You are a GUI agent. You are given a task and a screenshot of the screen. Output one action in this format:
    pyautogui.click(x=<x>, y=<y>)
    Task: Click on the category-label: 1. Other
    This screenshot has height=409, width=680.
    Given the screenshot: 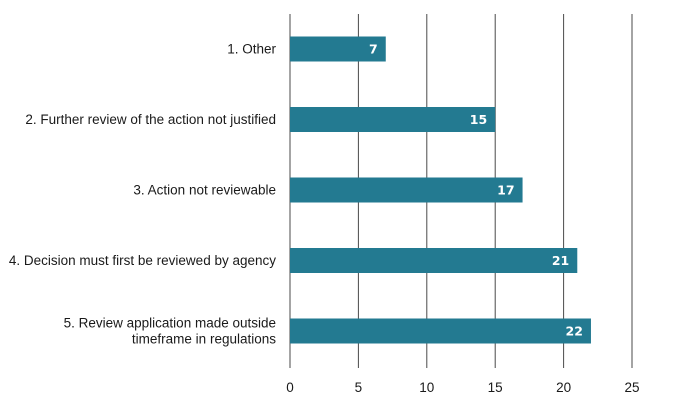 What is the action you would take?
    pyautogui.click(x=251, y=49)
    